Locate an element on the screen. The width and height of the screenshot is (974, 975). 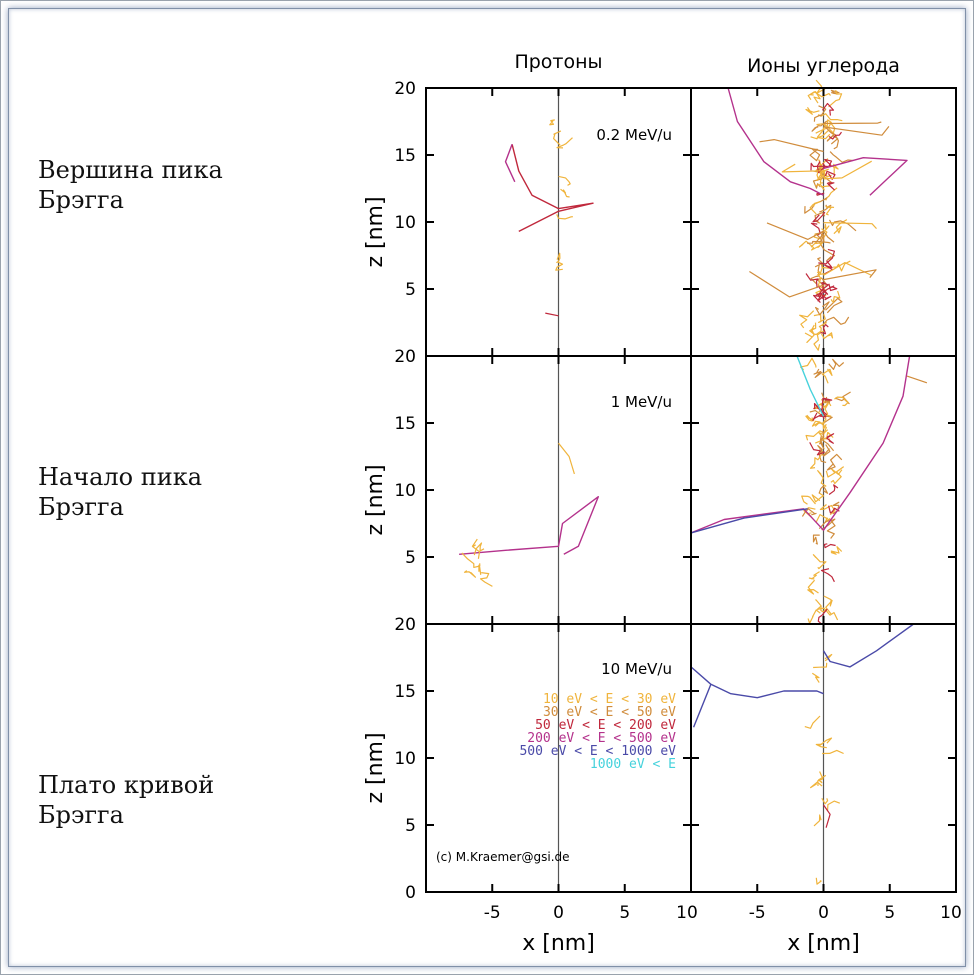
legend-entry: 1000 eV < E is located at coordinates (633, 764).